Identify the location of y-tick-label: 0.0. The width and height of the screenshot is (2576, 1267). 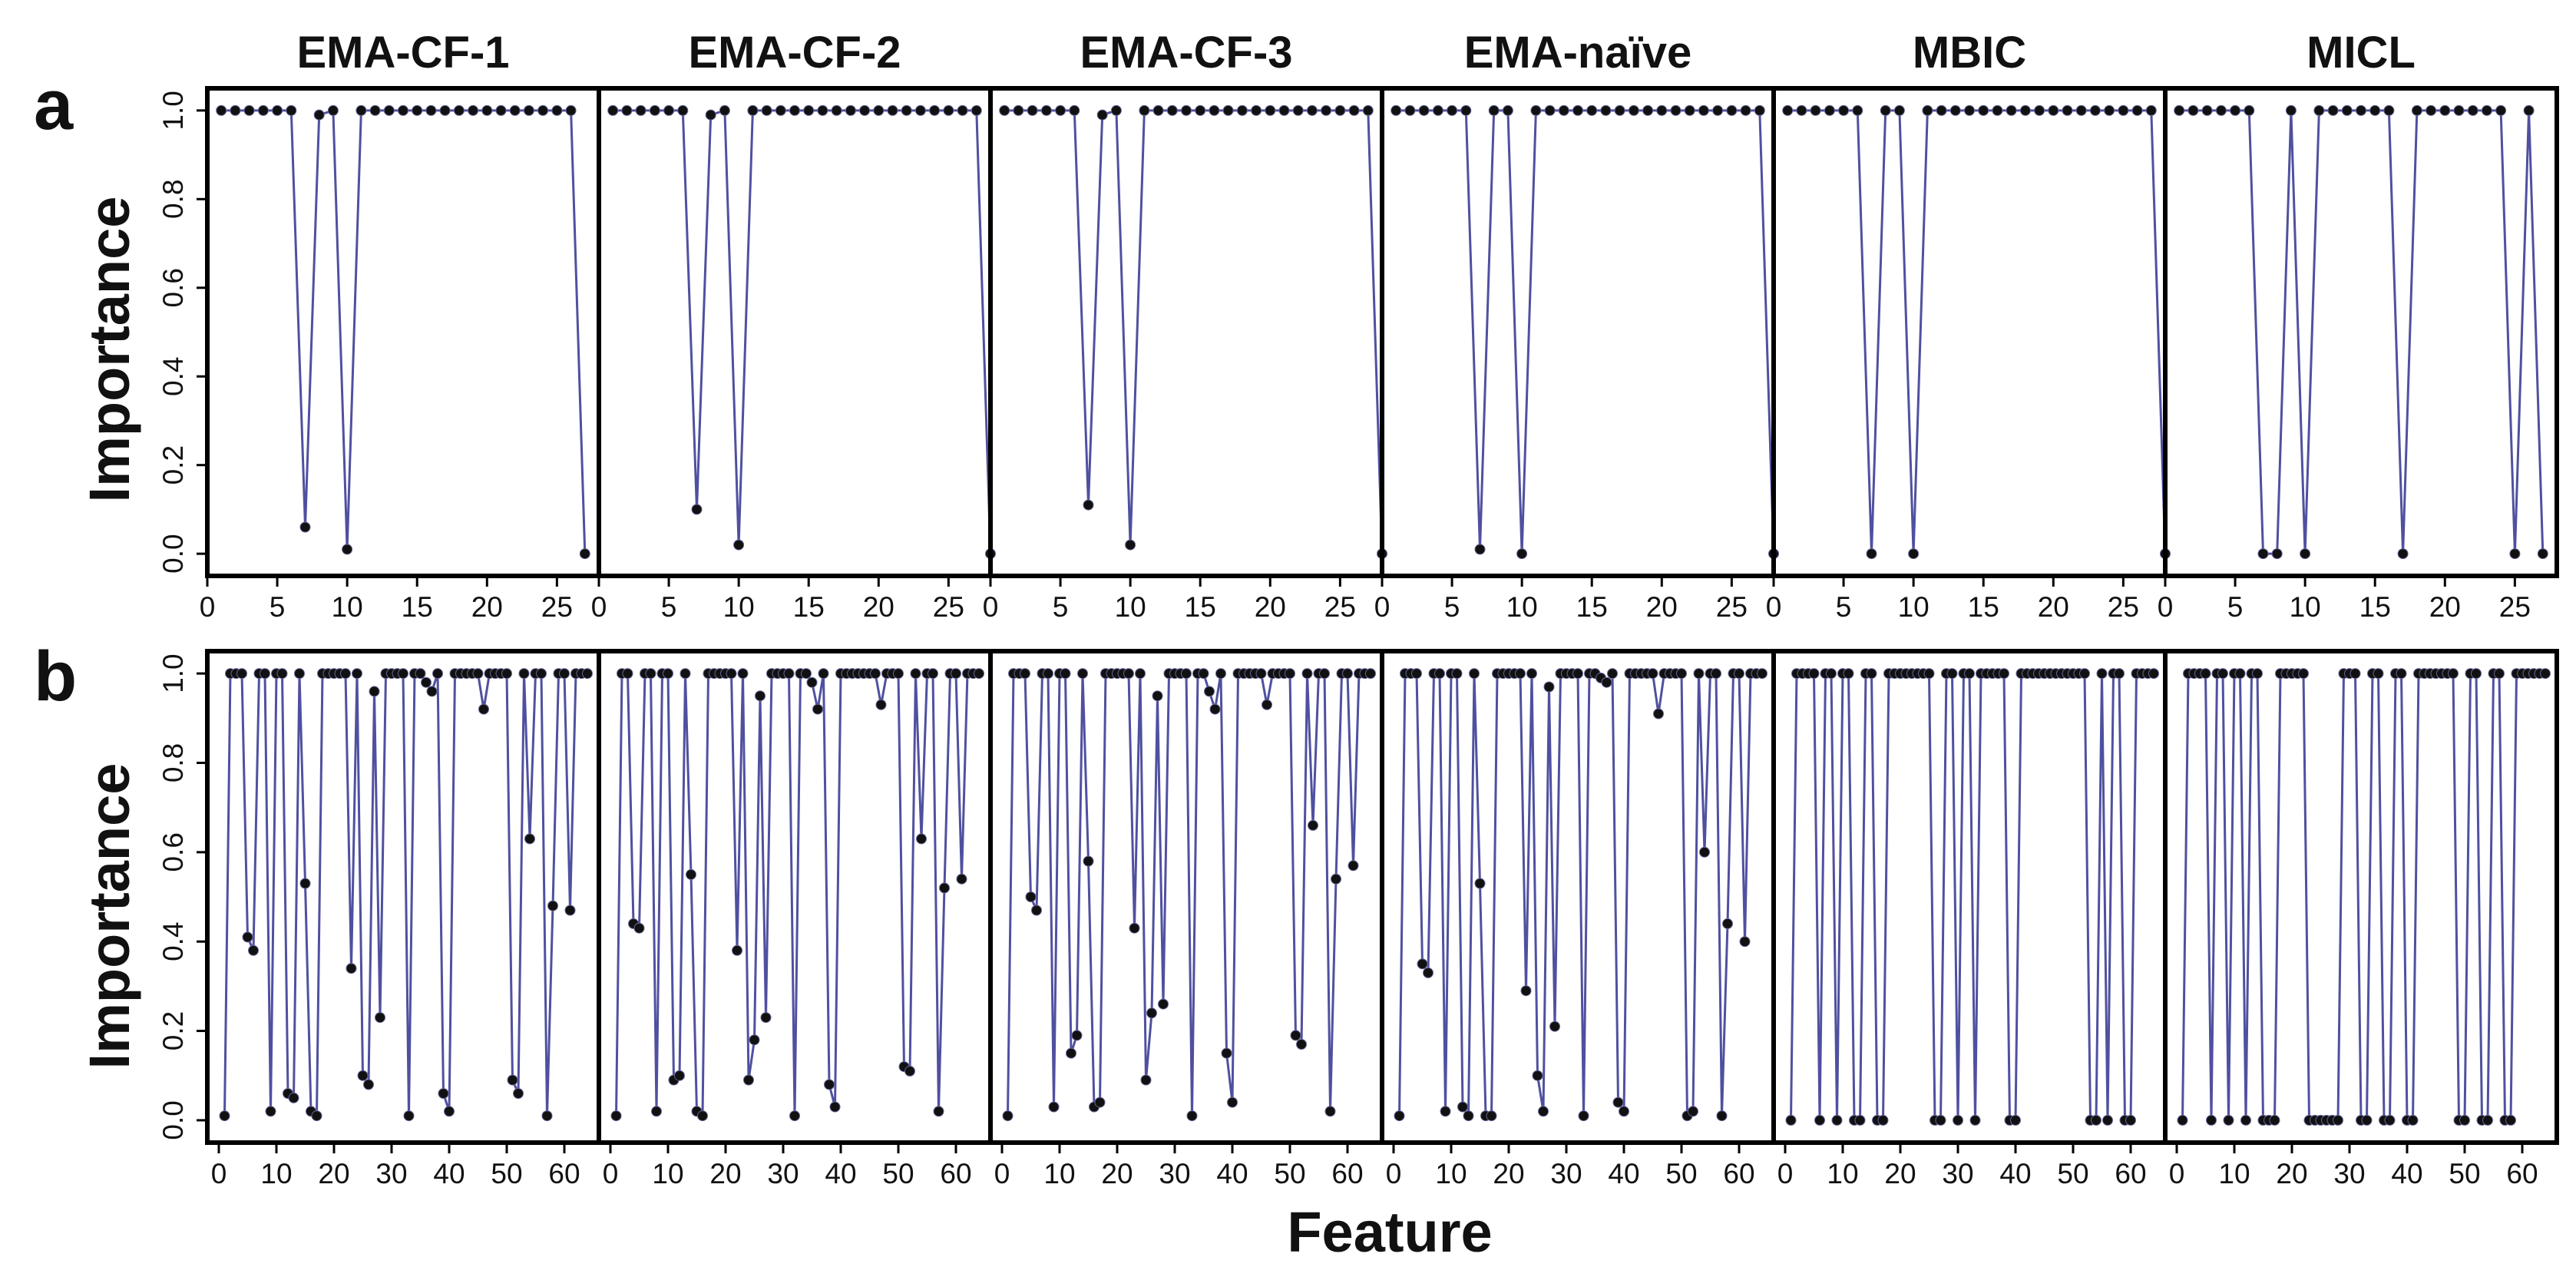
(173, 1120).